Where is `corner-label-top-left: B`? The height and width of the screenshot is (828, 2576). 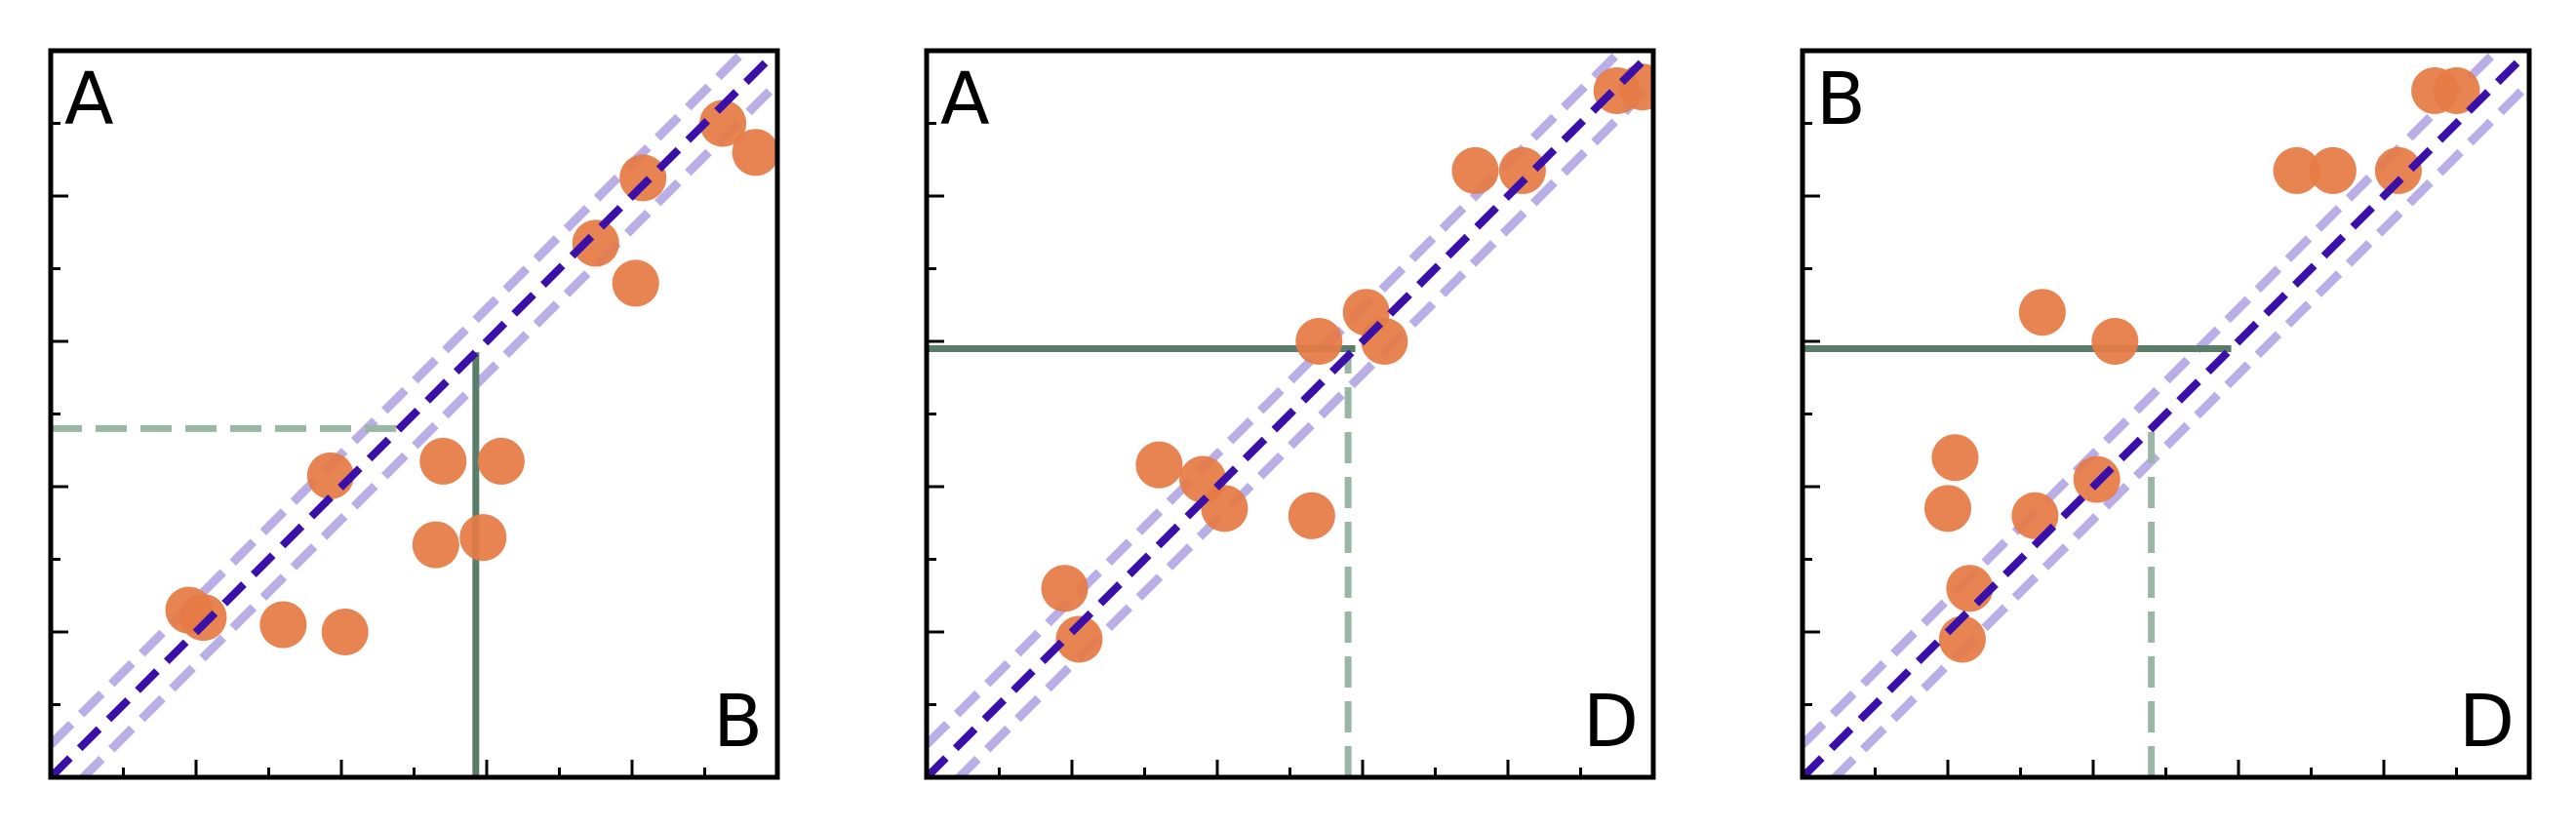 corner-label-top-left: B is located at coordinates (1841, 99).